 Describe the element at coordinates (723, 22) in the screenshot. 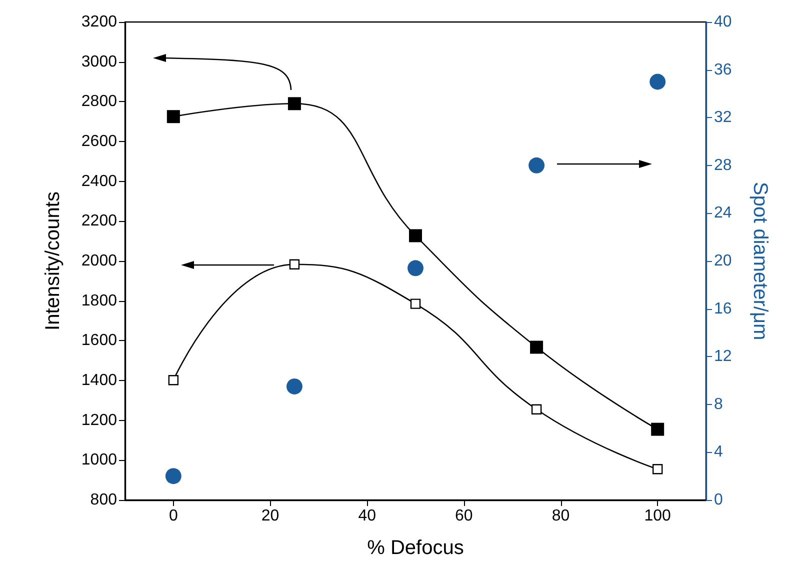

I see `y2-tick-label: 40` at that location.